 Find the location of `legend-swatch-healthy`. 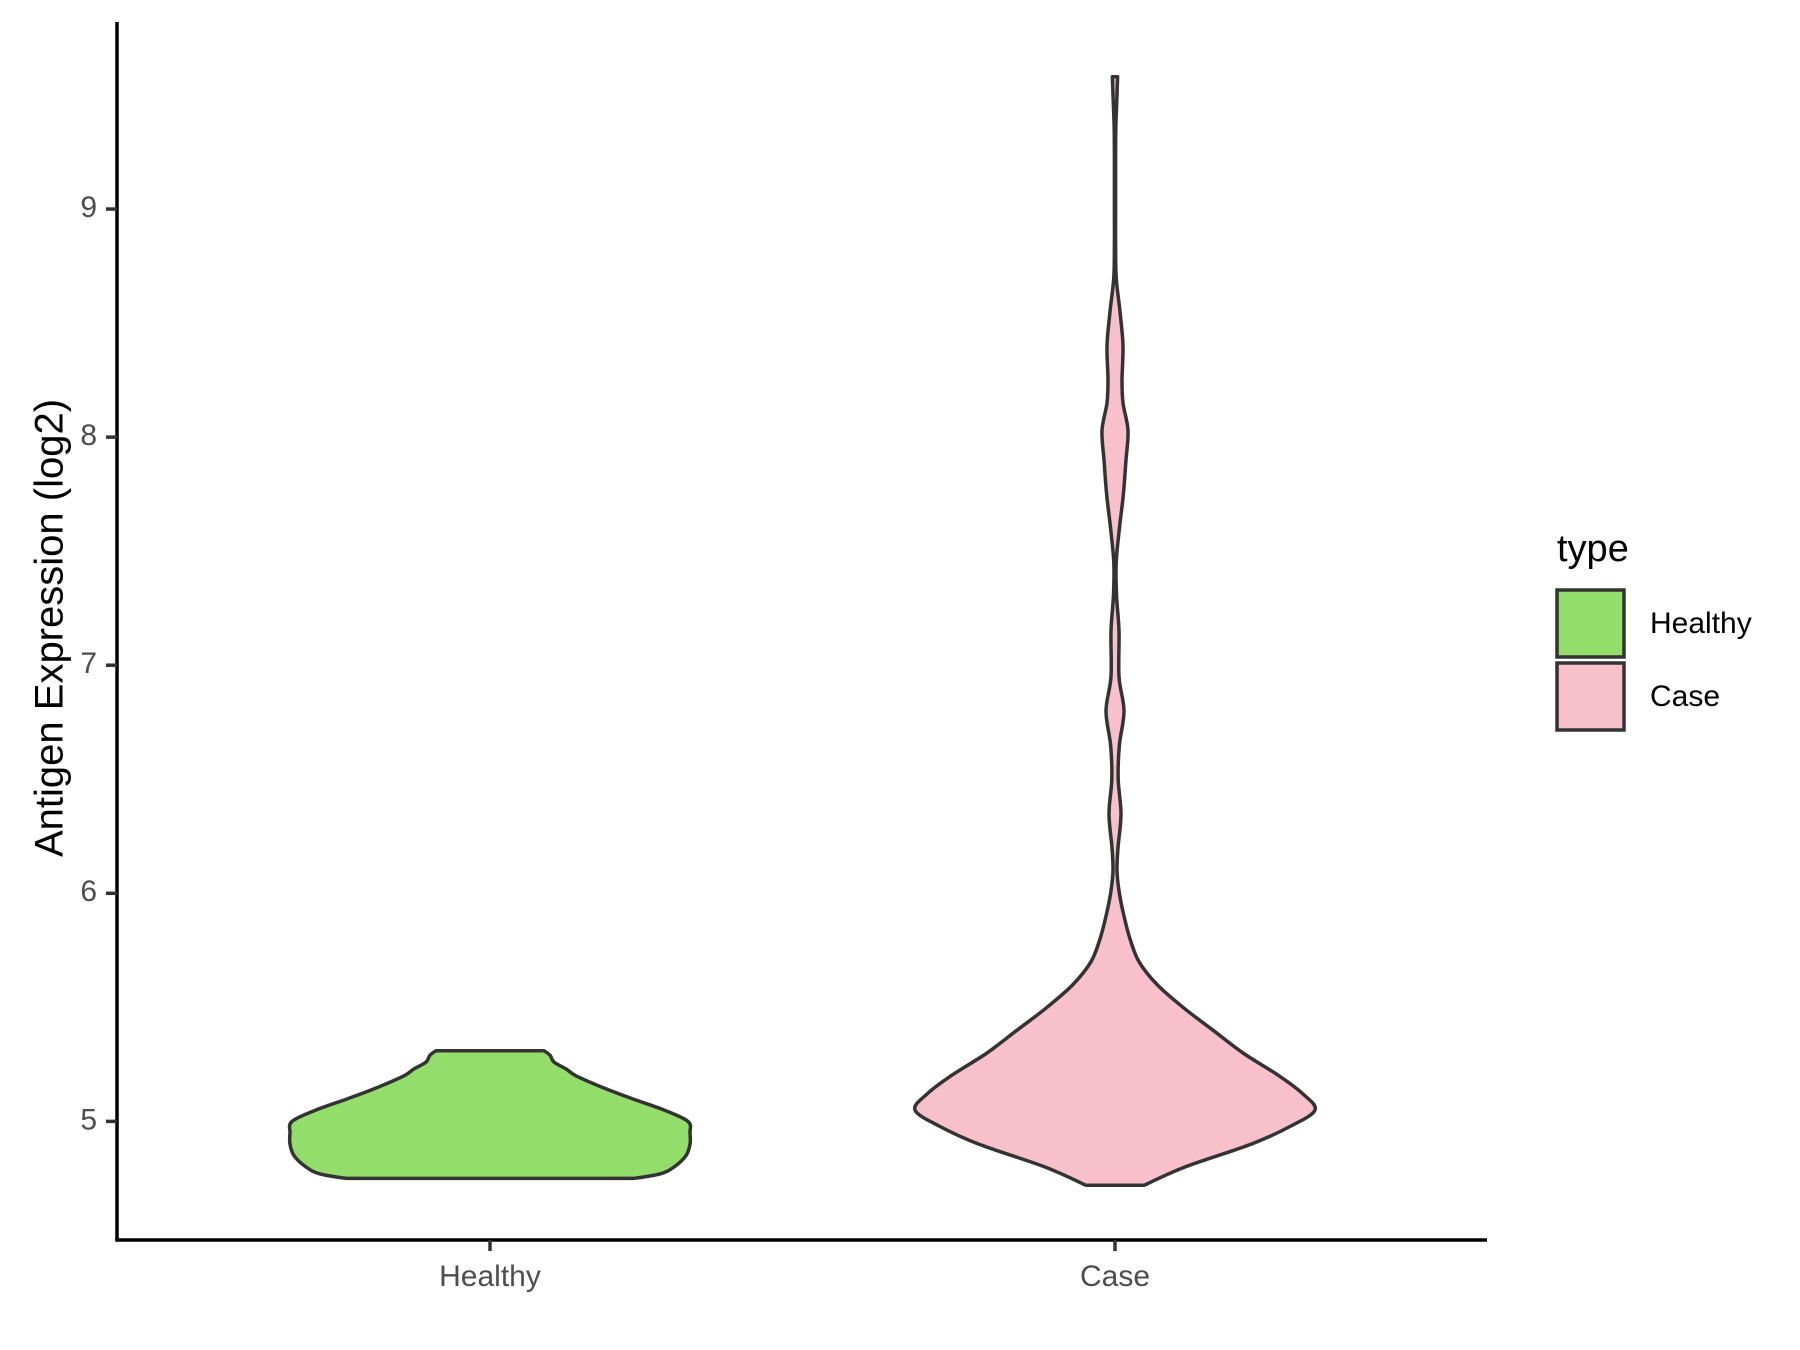

legend-swatch-healthy is located at coordinates (1590, 623).